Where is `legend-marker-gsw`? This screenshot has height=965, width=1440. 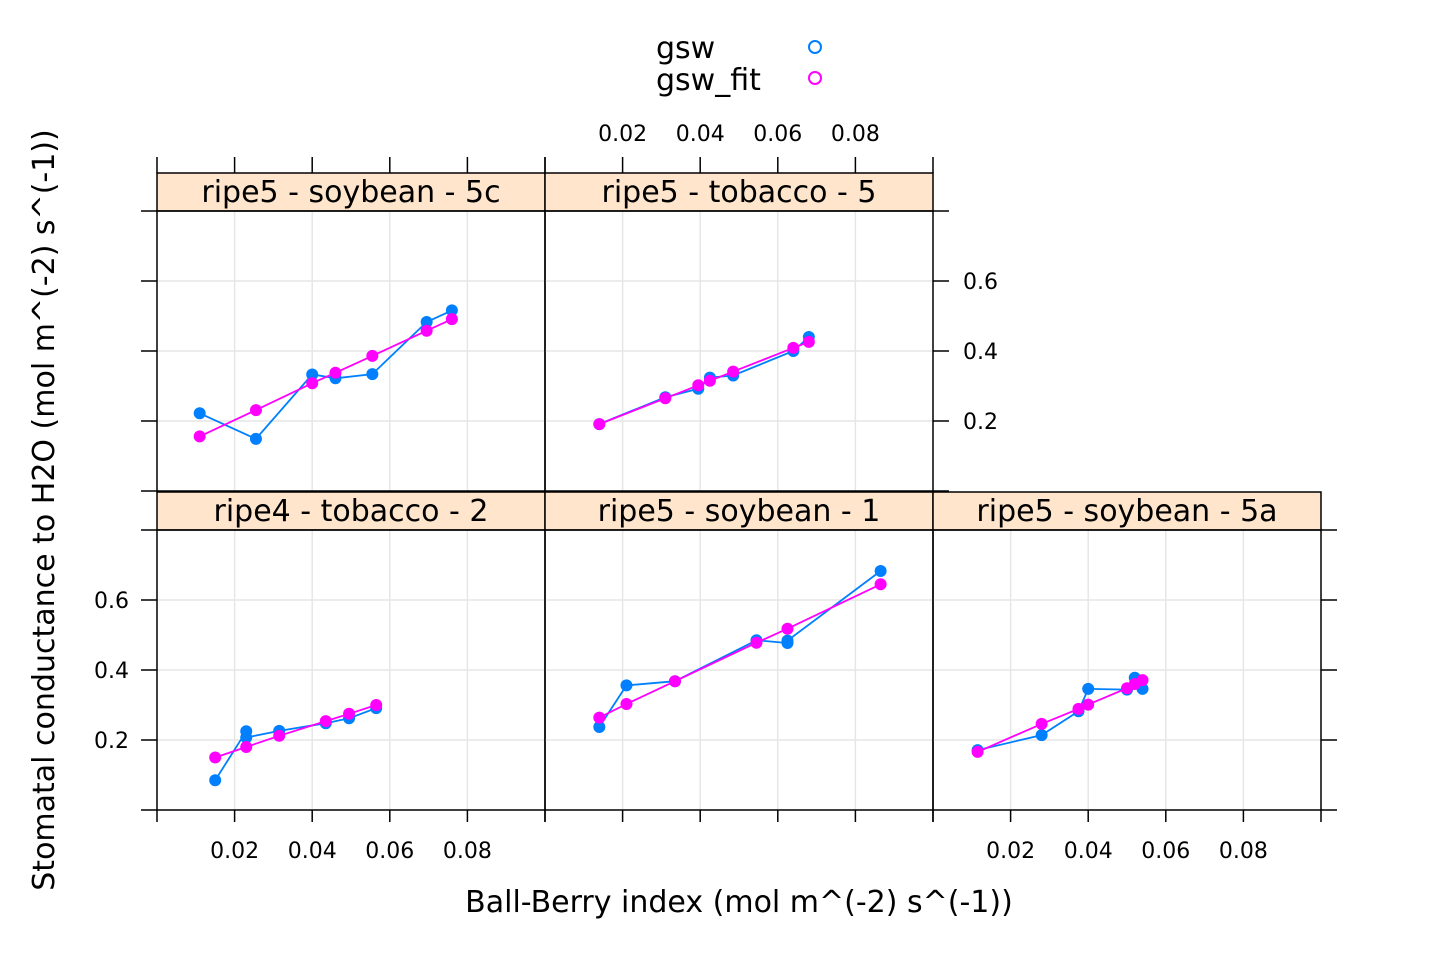 legend-marker-gsw is located at coordinates (815, 47).